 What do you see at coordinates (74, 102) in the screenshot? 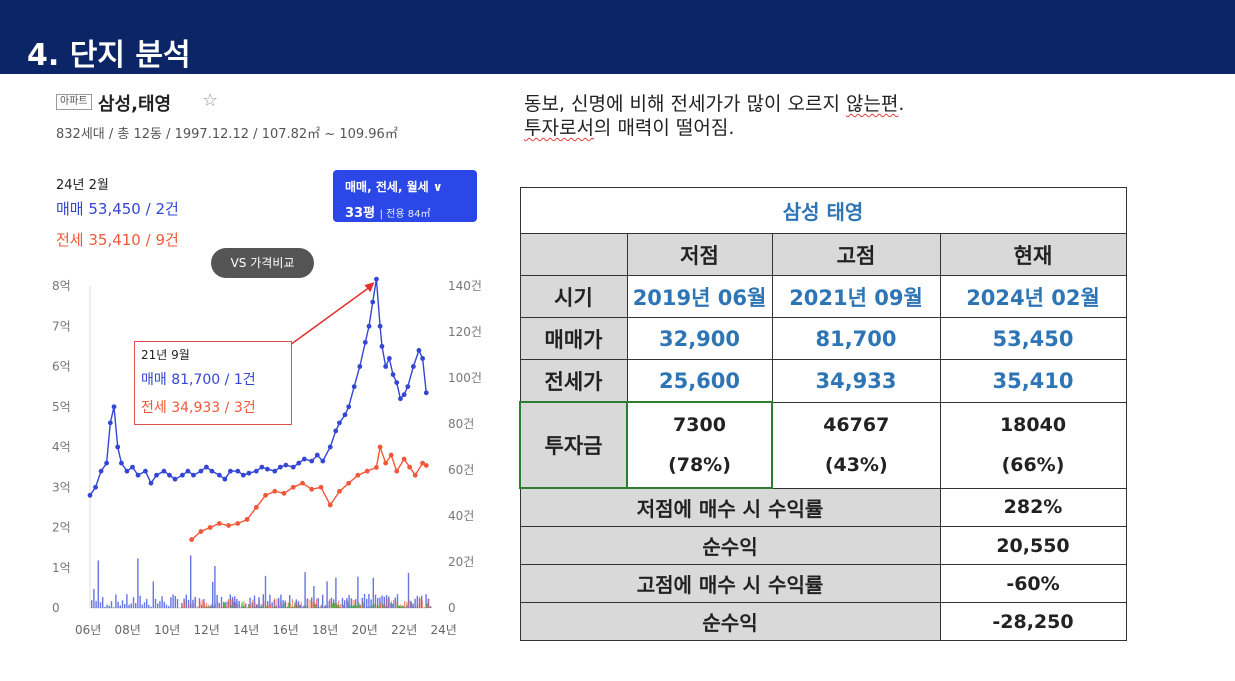
I see `apartment-type-tag: 아파트` at bounding box center [74, 102].